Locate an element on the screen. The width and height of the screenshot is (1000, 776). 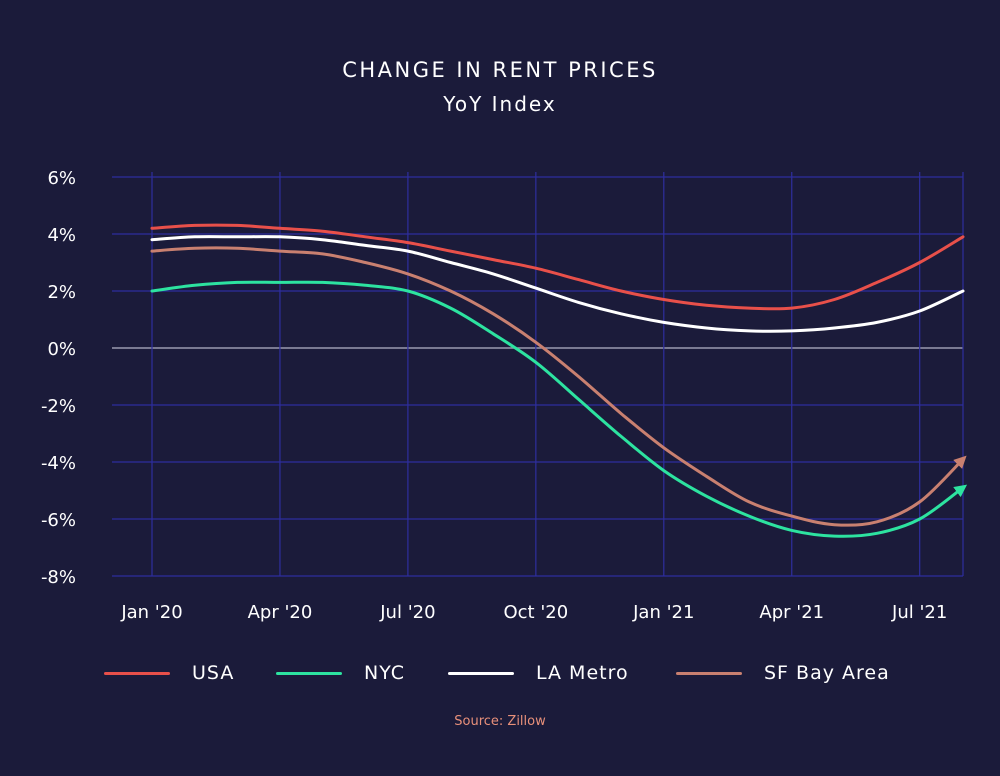
legend-swatch-la-metro is located at coordinates (481, 673).